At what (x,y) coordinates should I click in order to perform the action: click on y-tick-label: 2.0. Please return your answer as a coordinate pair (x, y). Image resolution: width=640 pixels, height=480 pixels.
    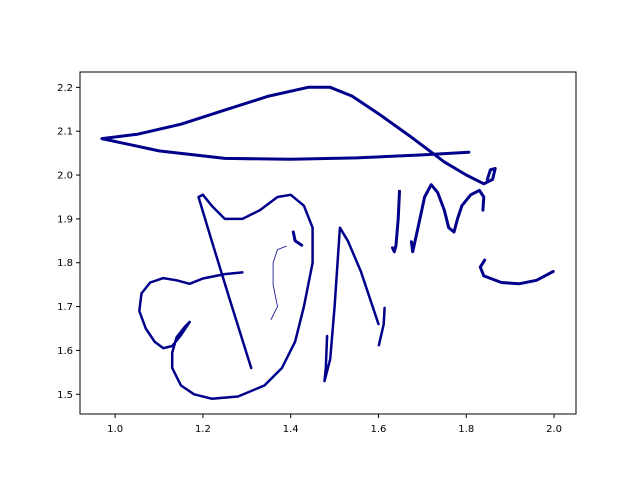
    Looking at the image, I should click on (65, 176).